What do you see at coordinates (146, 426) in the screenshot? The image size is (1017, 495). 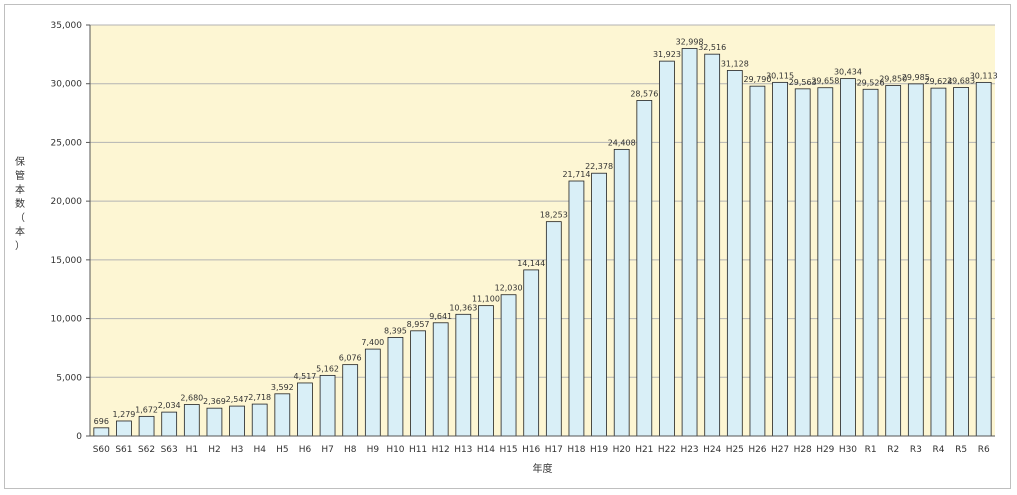 I see `bar-s62` at bounding box center [146, 426].